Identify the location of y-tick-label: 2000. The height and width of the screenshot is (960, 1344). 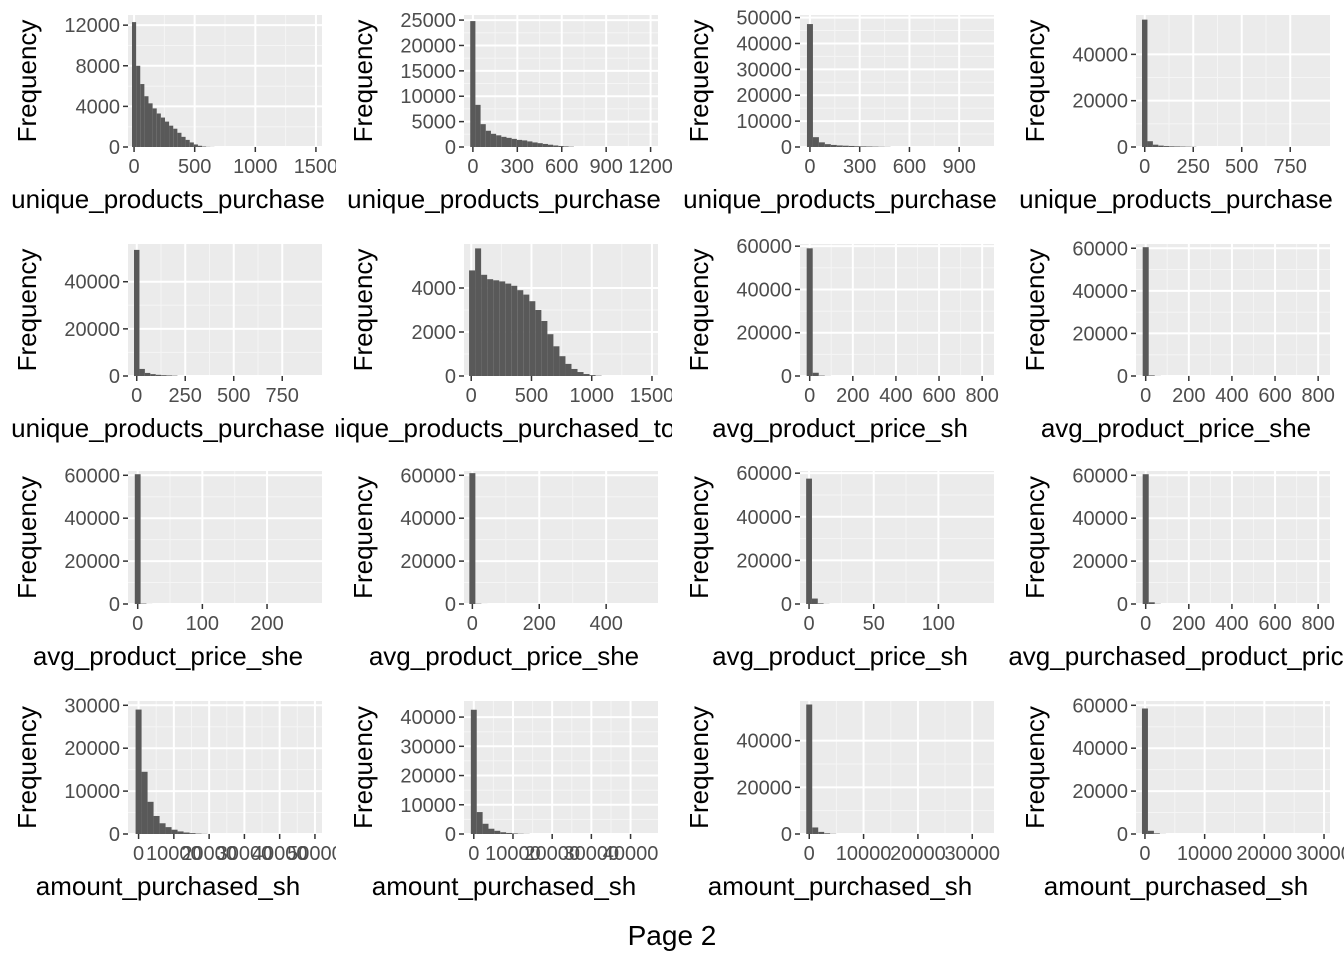
(434, 333).